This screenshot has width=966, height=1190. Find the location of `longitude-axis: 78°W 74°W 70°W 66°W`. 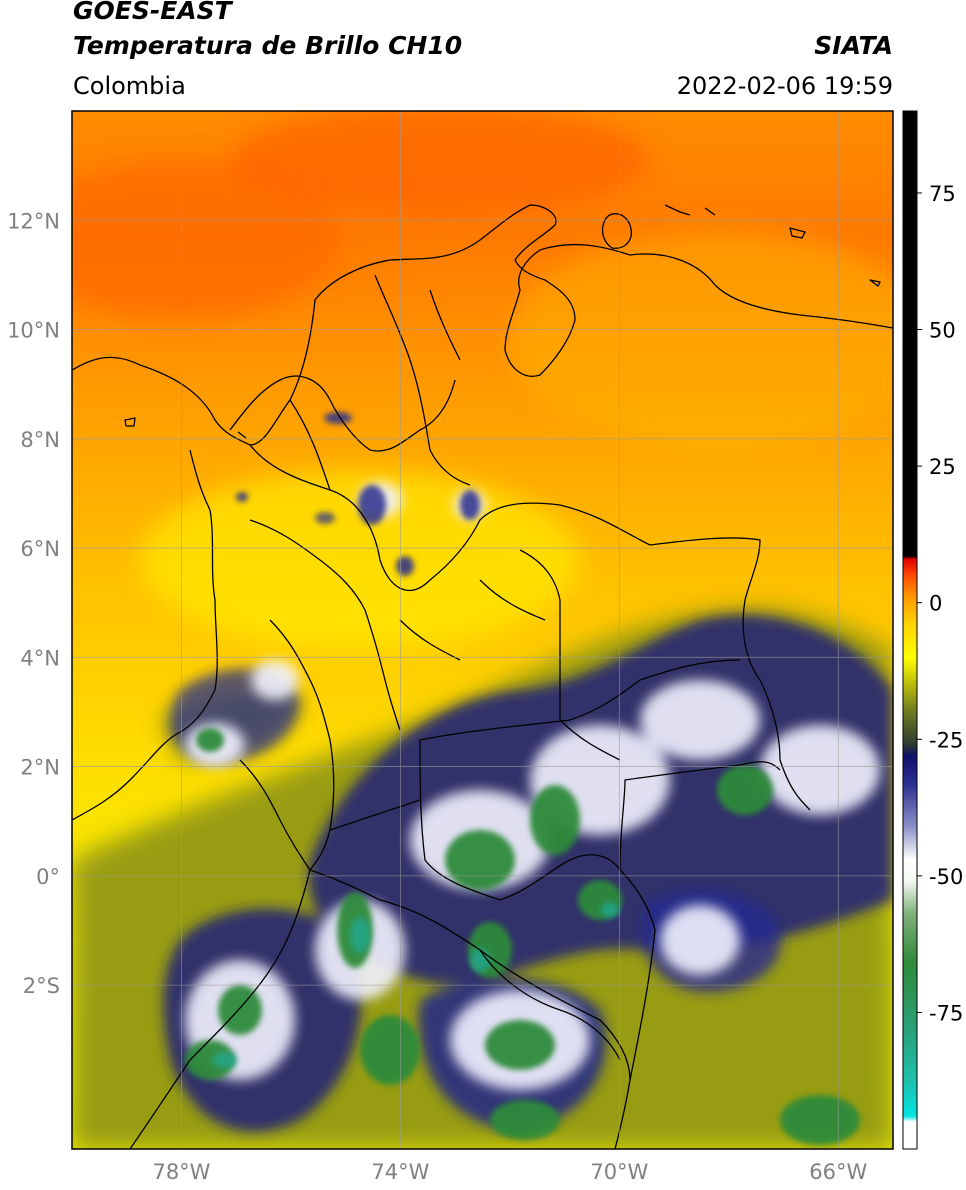

longitude-axis: 78°W 74°W 70°W 66°W is located at coordinates (509, 1172).